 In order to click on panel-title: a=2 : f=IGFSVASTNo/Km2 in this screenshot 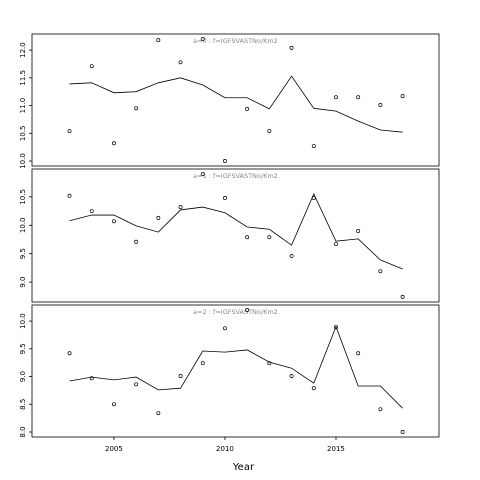, I will do `click(235, 312)`.